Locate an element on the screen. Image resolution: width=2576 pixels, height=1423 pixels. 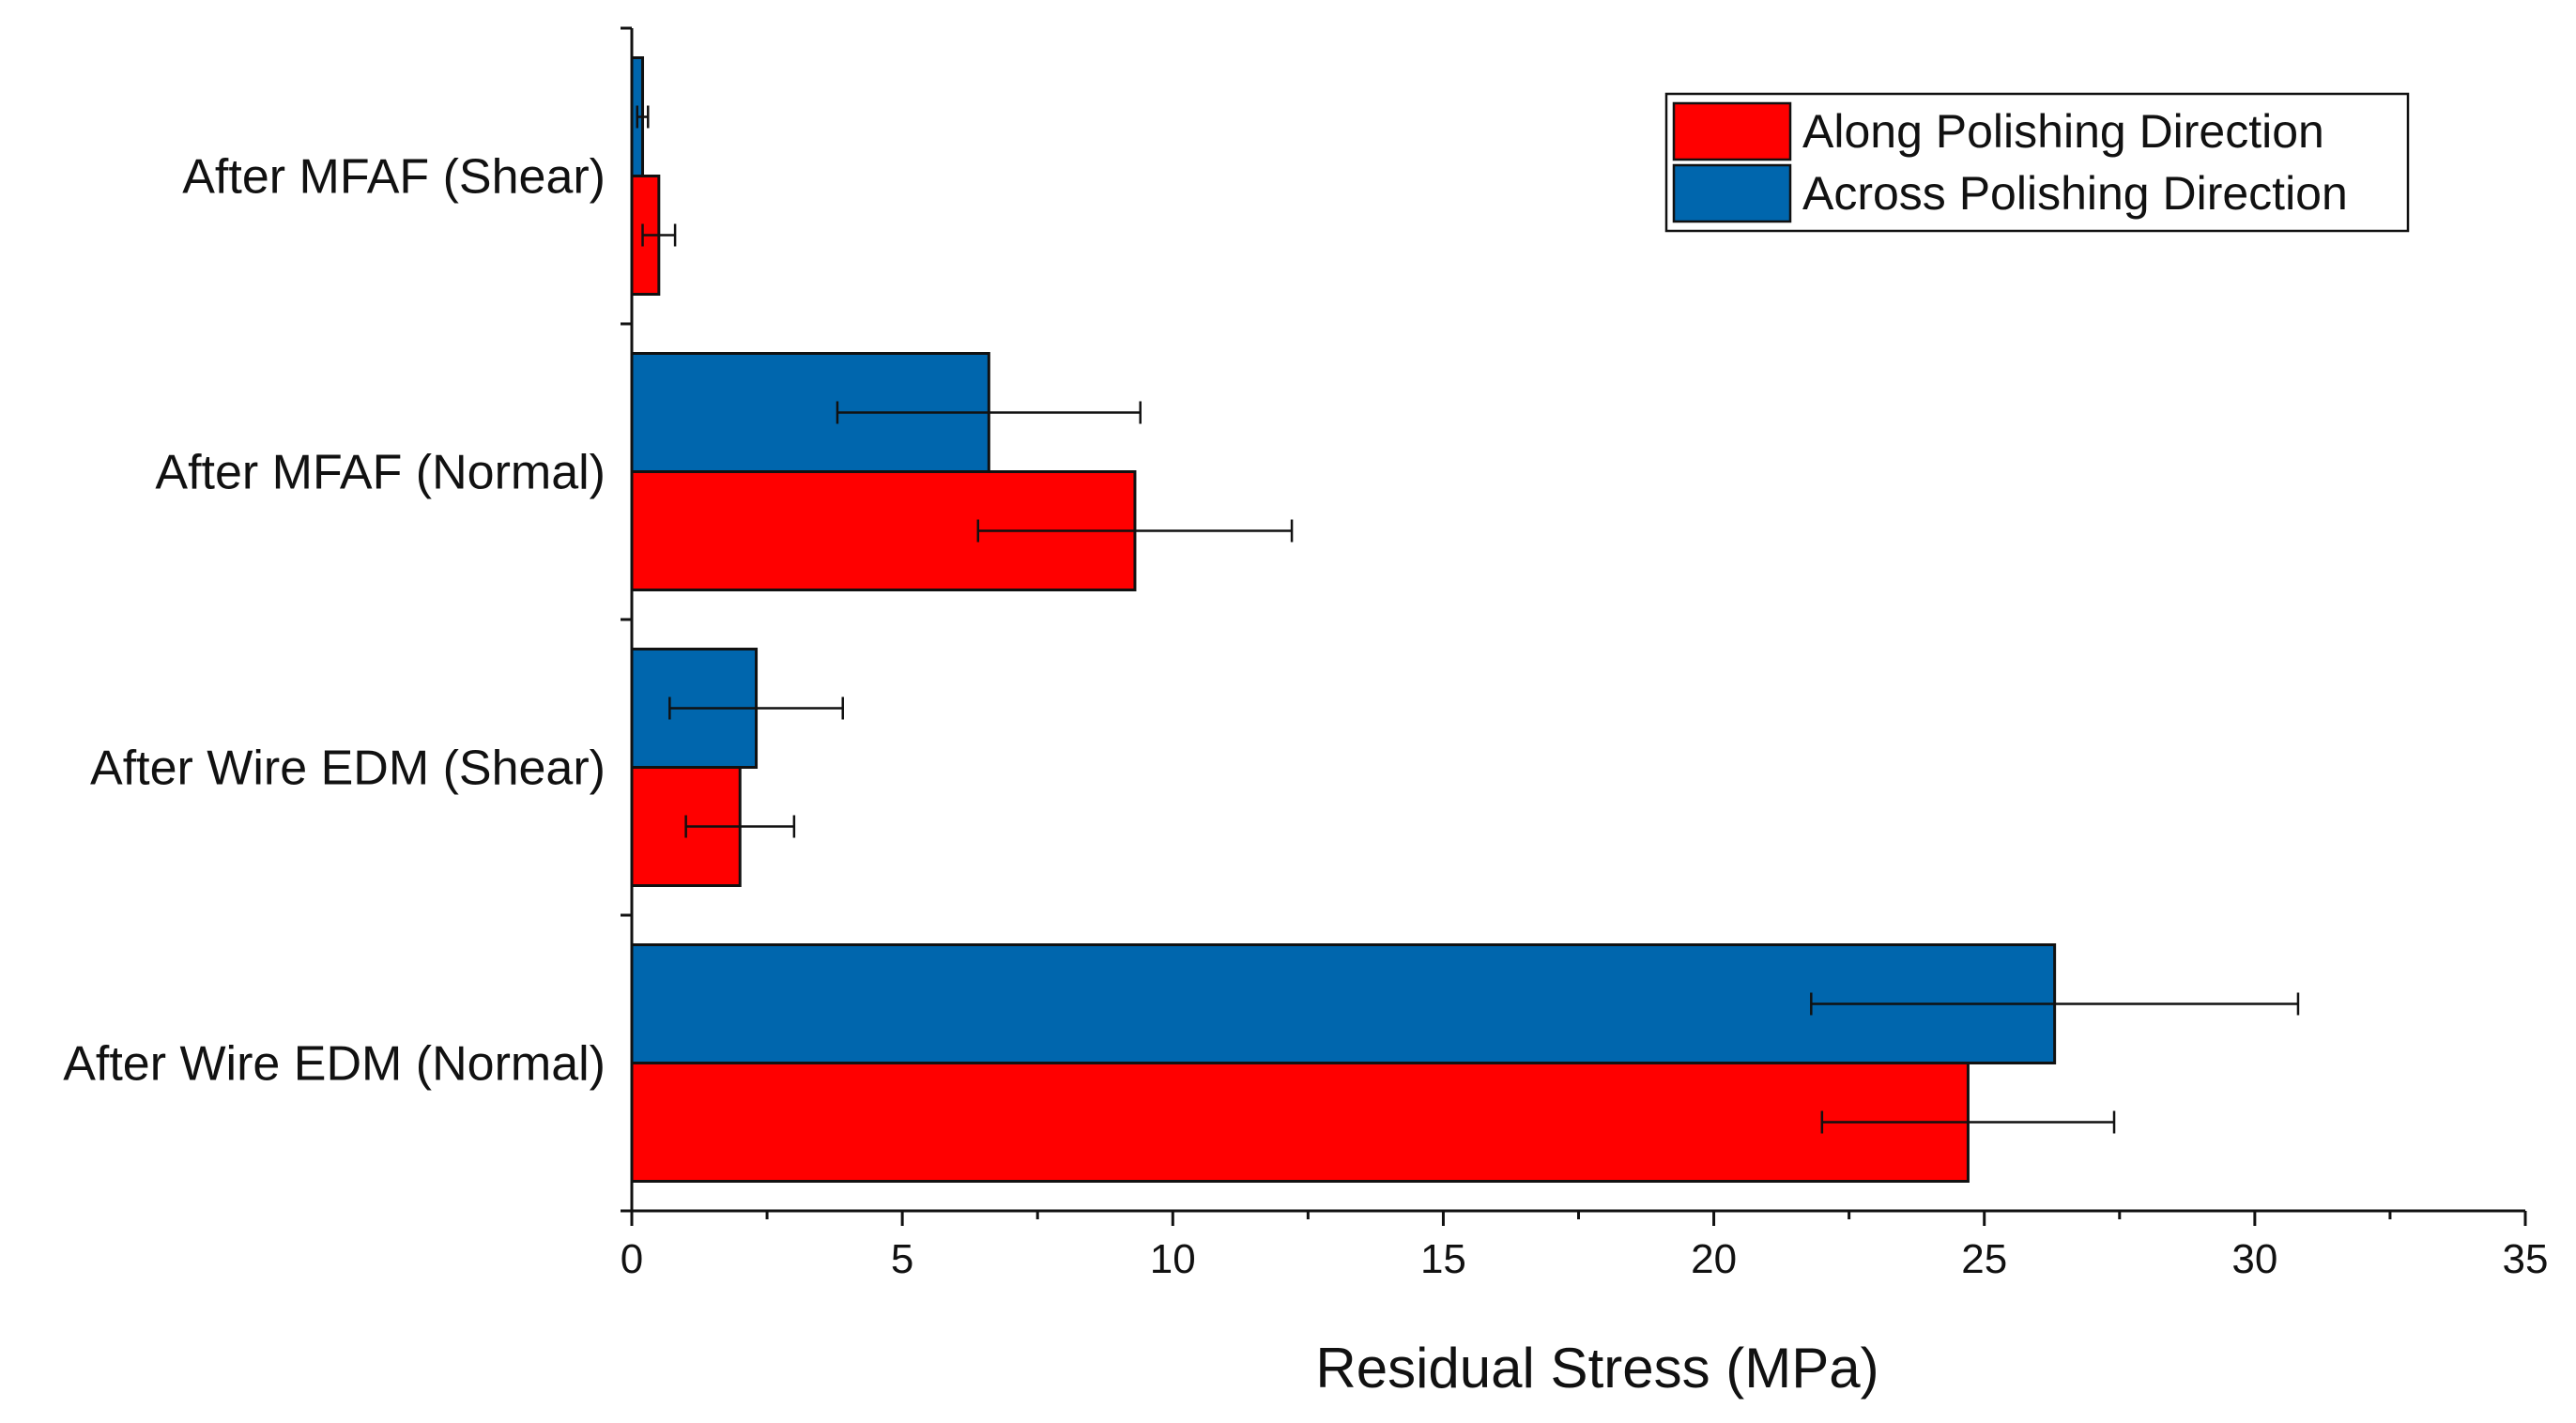
category-label: After MFAF (Shear) is located at coordinates (394, 178).